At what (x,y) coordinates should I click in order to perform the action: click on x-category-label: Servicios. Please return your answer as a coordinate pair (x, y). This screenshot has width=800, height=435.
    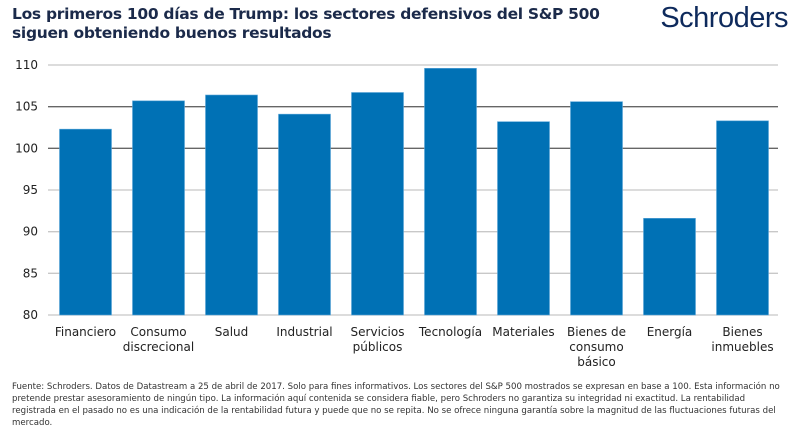
    Looking at the image, I should click on (378, 332).